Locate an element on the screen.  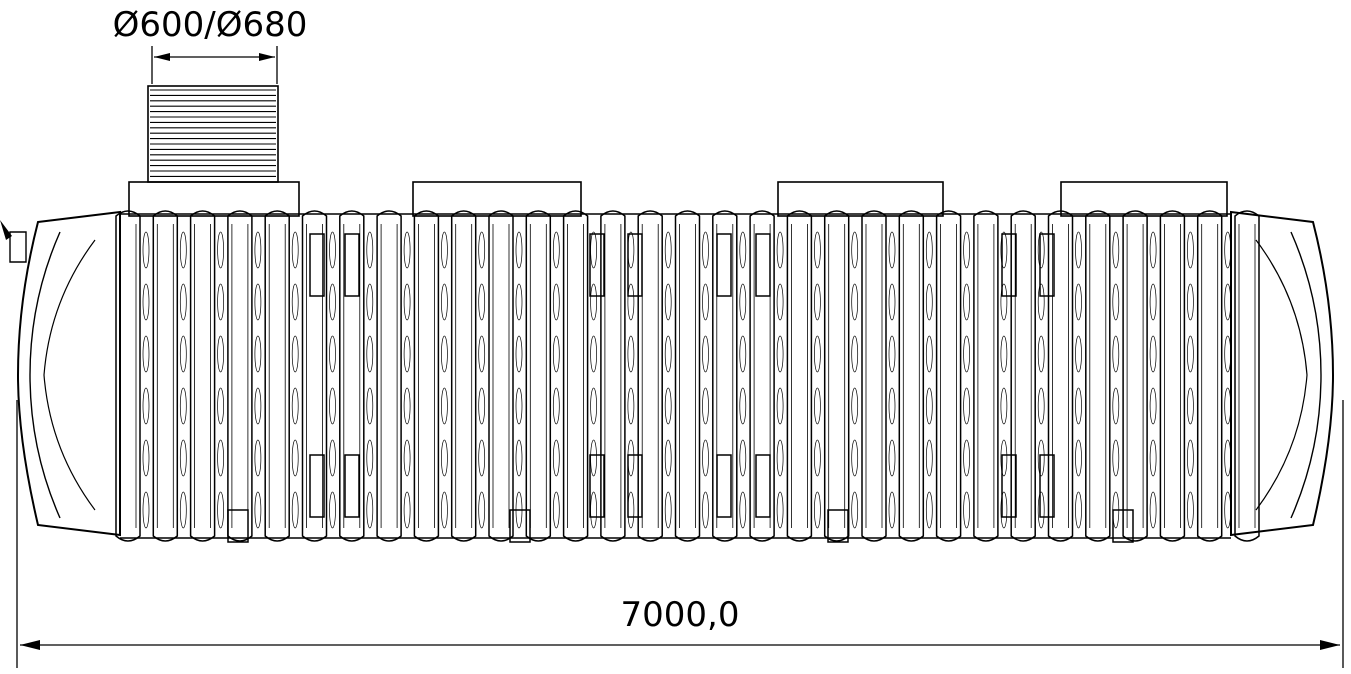
foot is located at coordinates (238, 526).